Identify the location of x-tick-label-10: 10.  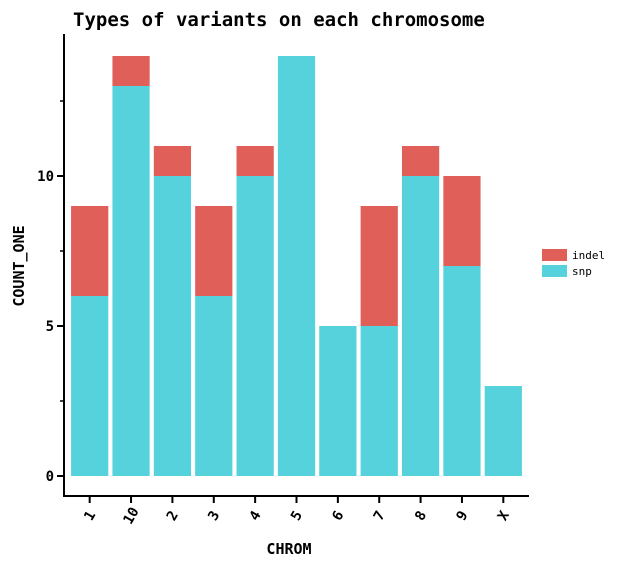
(131, 516).